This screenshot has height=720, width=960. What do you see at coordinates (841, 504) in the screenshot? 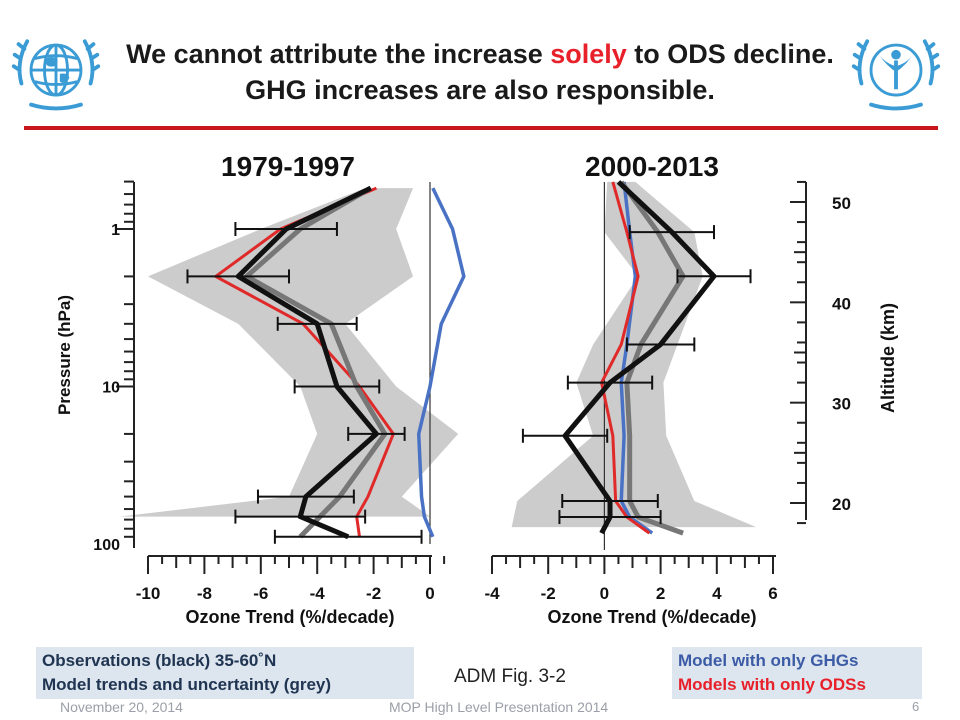
I see `y-tick-label: 20` at bounding box center [841, 504].